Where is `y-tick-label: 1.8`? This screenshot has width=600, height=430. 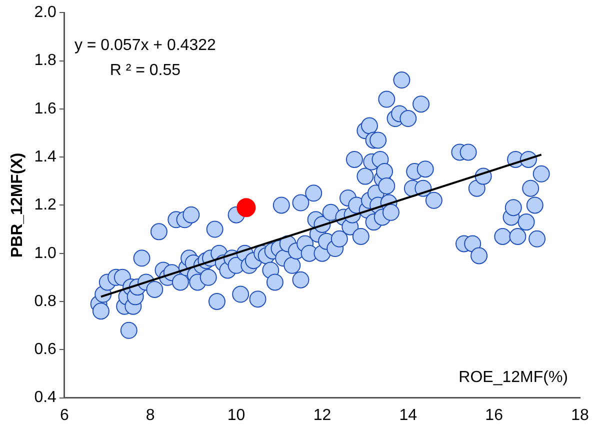 y-tick-label: 1.8 is located at coordinates (45, 61).